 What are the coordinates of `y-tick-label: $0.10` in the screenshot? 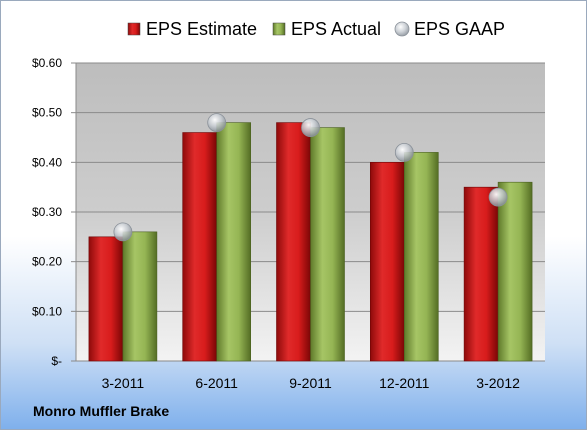 It's located at (47, 311).